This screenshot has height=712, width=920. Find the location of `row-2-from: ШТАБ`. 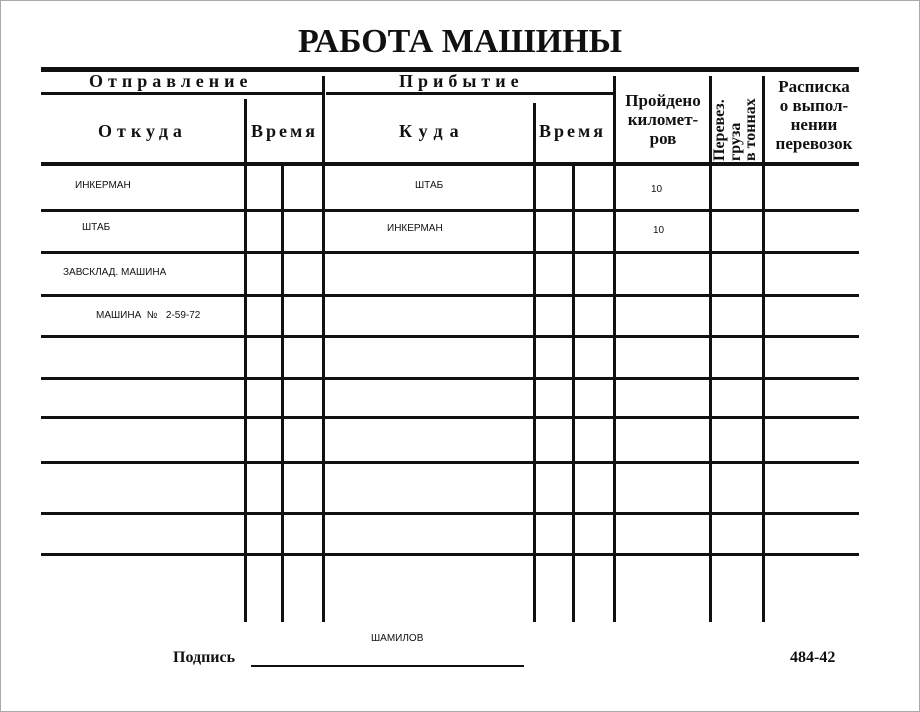

row-2-from: ШТАБ is located at coordinates (96, 227).